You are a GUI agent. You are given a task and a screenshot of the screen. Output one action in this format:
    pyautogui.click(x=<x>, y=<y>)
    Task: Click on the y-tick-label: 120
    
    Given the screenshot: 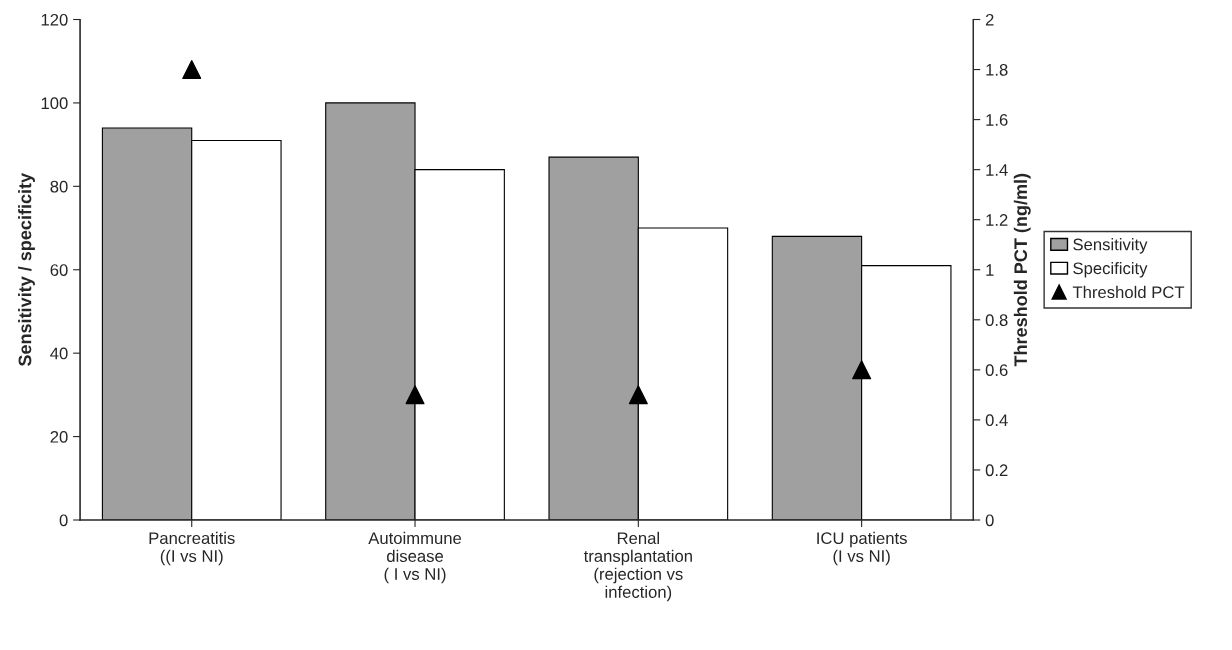 What is the action you would take?
    pyautogui.click(x=54, y=19)
    